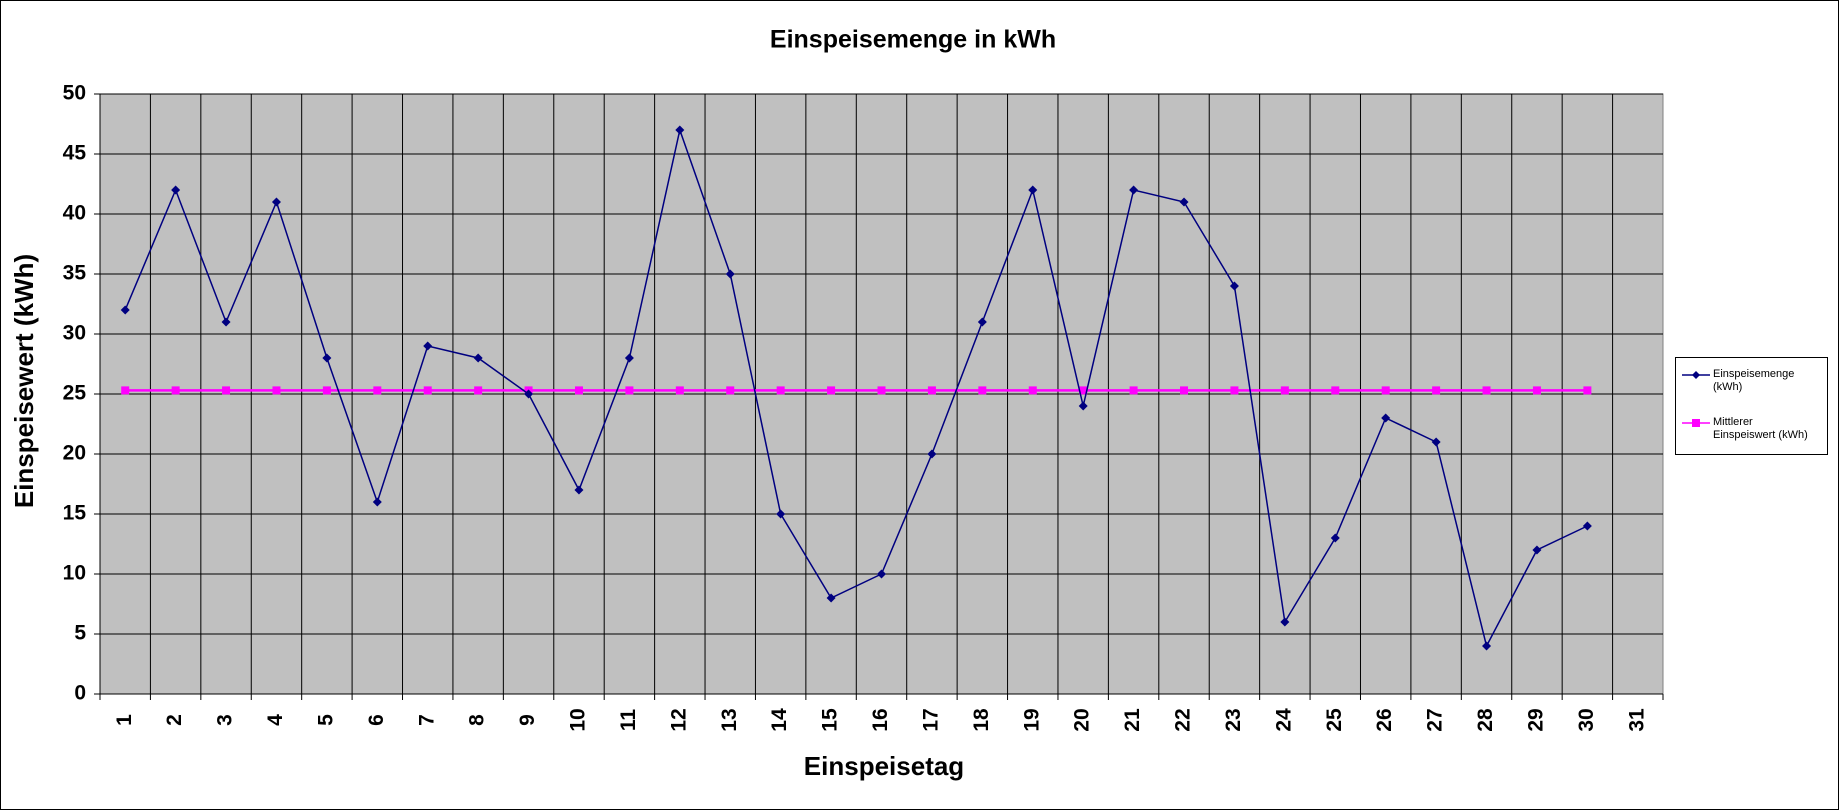 The image size is (1839, 810). Describe the element at coordinates (74, 573) in the screenshot. I see `y-tick-label: 10` at that location.